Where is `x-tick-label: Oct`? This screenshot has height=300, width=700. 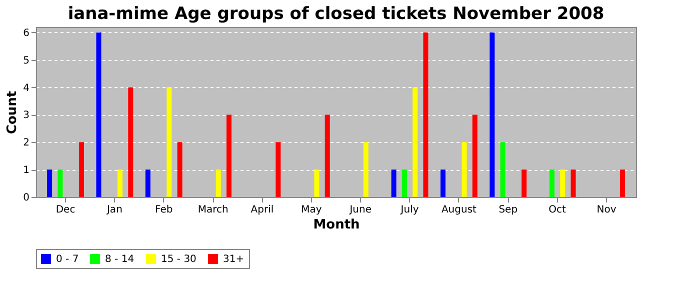 x-tick-label: Oct is located at coordinates (557, 210).